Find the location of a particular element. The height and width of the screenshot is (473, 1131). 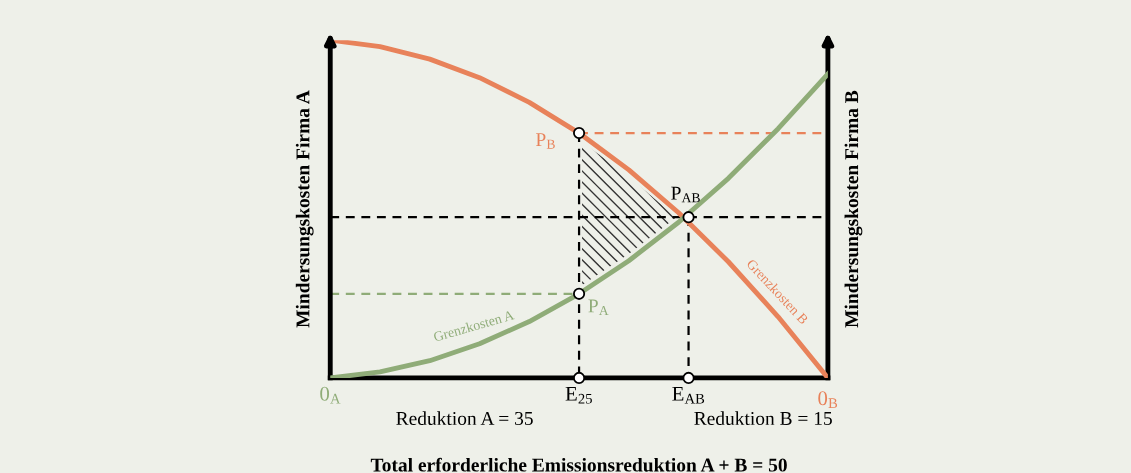

annotation: P$_{AB}$ is located at coordinates (685, 194).